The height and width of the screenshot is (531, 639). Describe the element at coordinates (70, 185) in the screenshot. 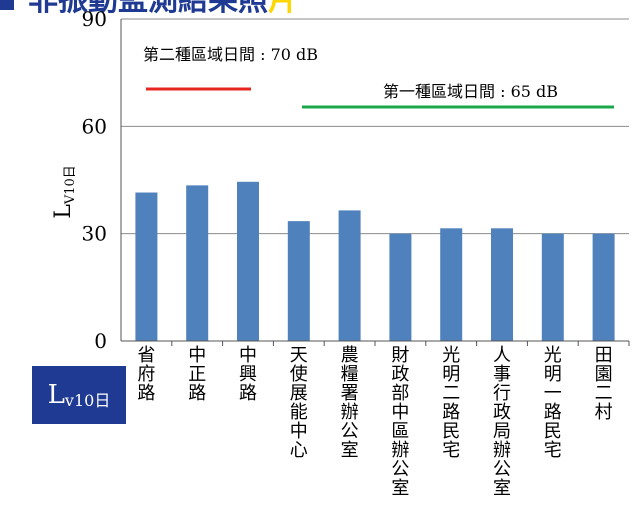

I see `y-axis-label-sub: V10日` at that location.